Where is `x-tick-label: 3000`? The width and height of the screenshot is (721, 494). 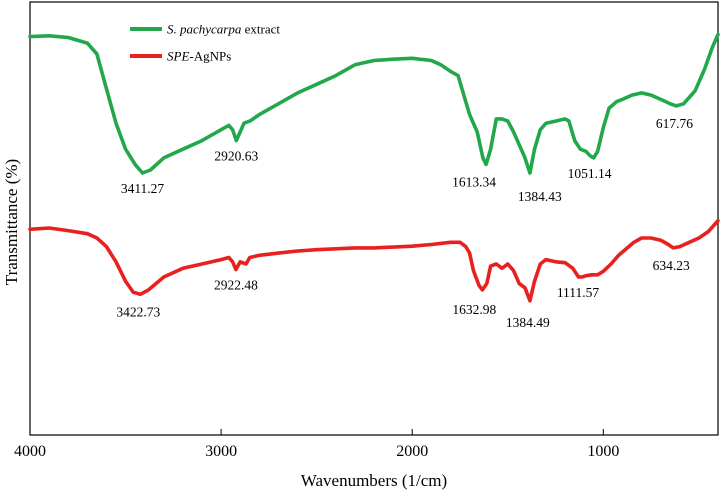
x-tick-label: 3000 is located at coordinates (221, 451).